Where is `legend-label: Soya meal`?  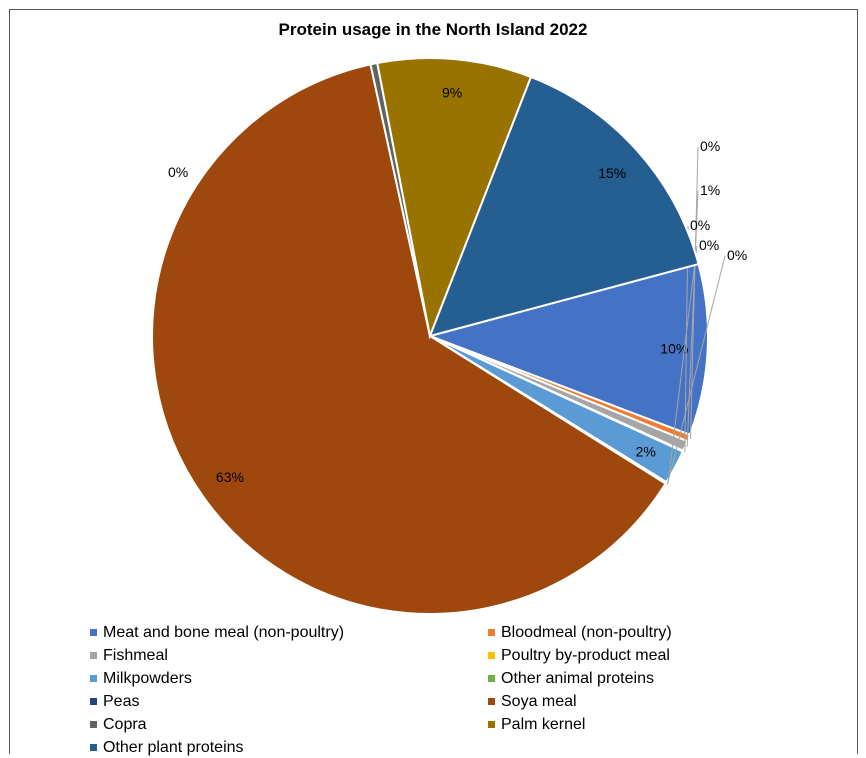
legend-label: Soya meal is located at coordinates (539, 701).